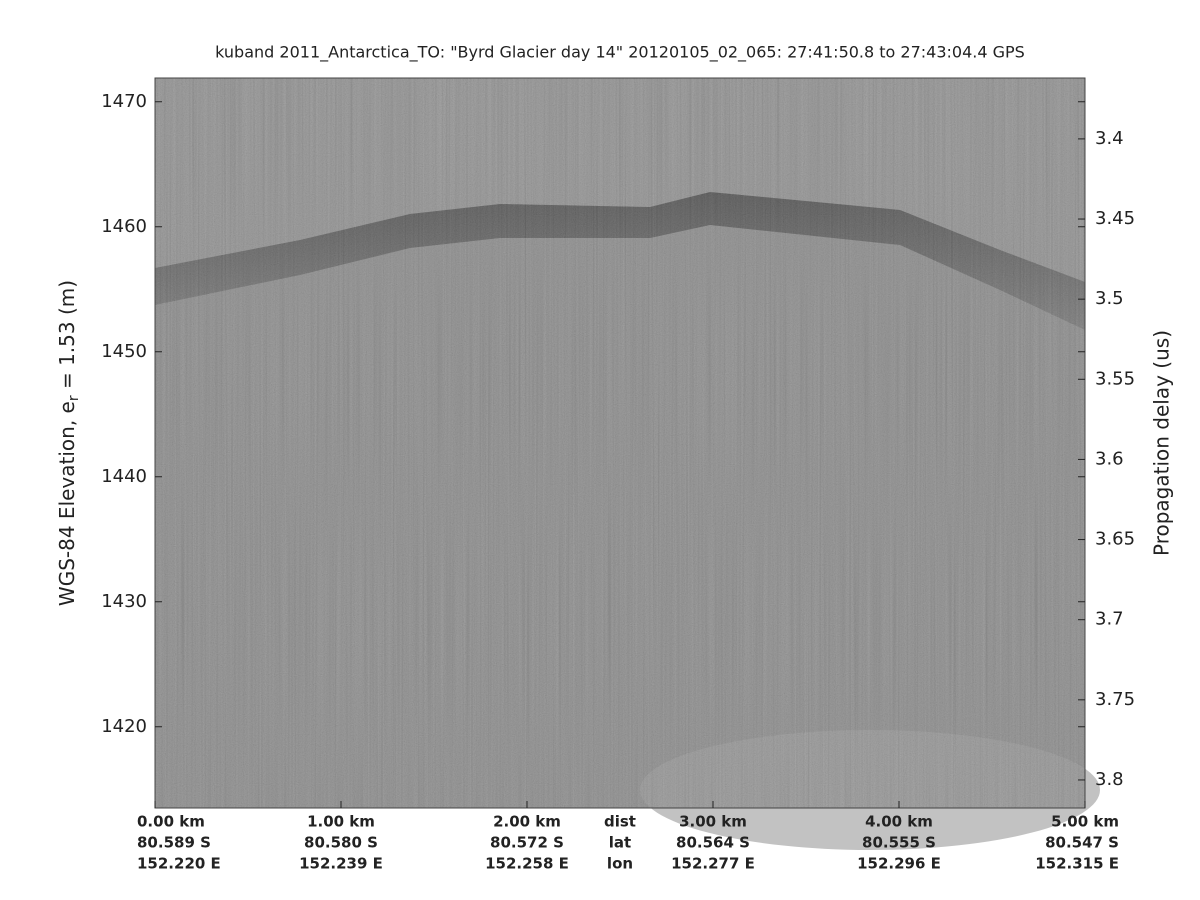  Describe the element at coordinates (74, 398) in the screenshot. I see `y-label-sub: r` at that location.